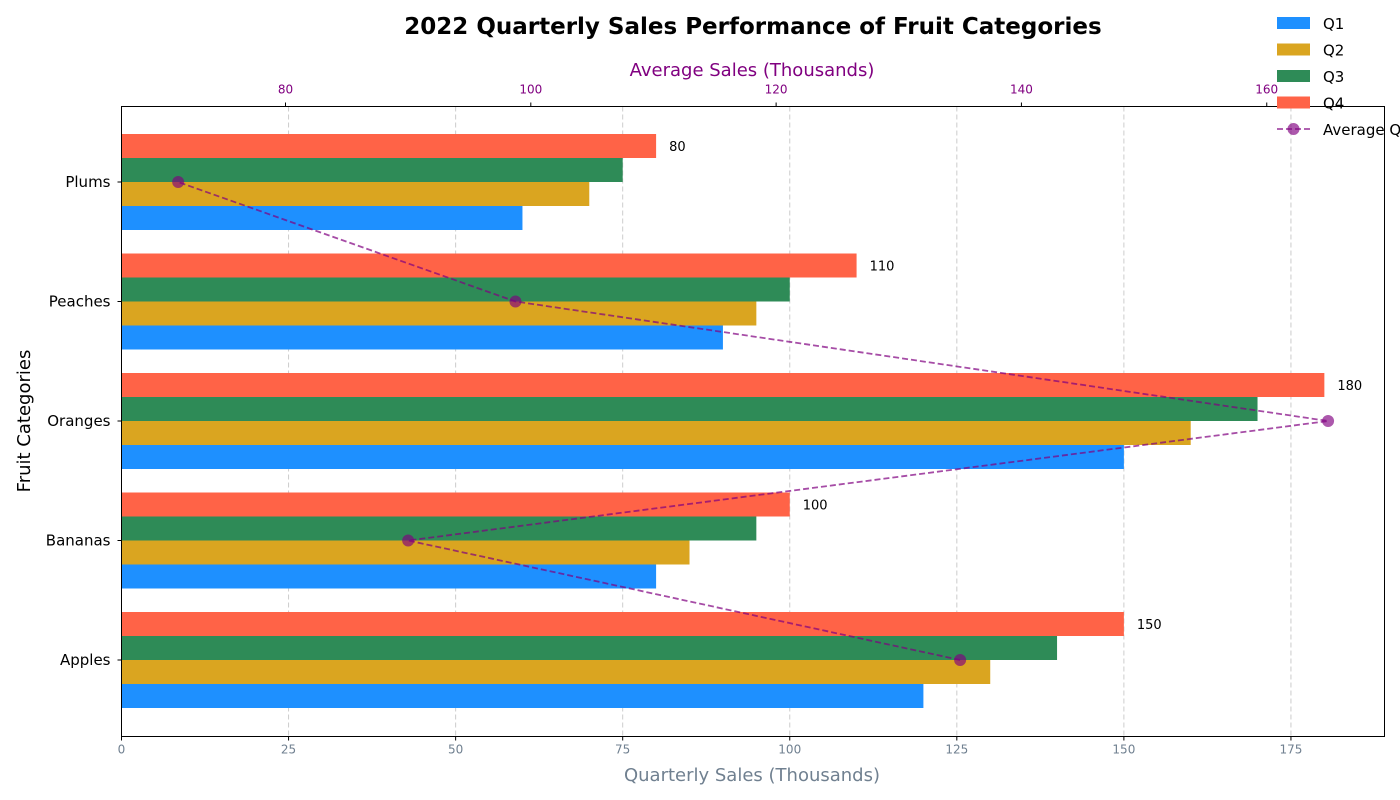 The width and height of the screenshot is (1400, 800). What do you see at coordinates (589, 648) in the screenshot?
I see `bar-q3-apples` at bounding box center [589, 648].